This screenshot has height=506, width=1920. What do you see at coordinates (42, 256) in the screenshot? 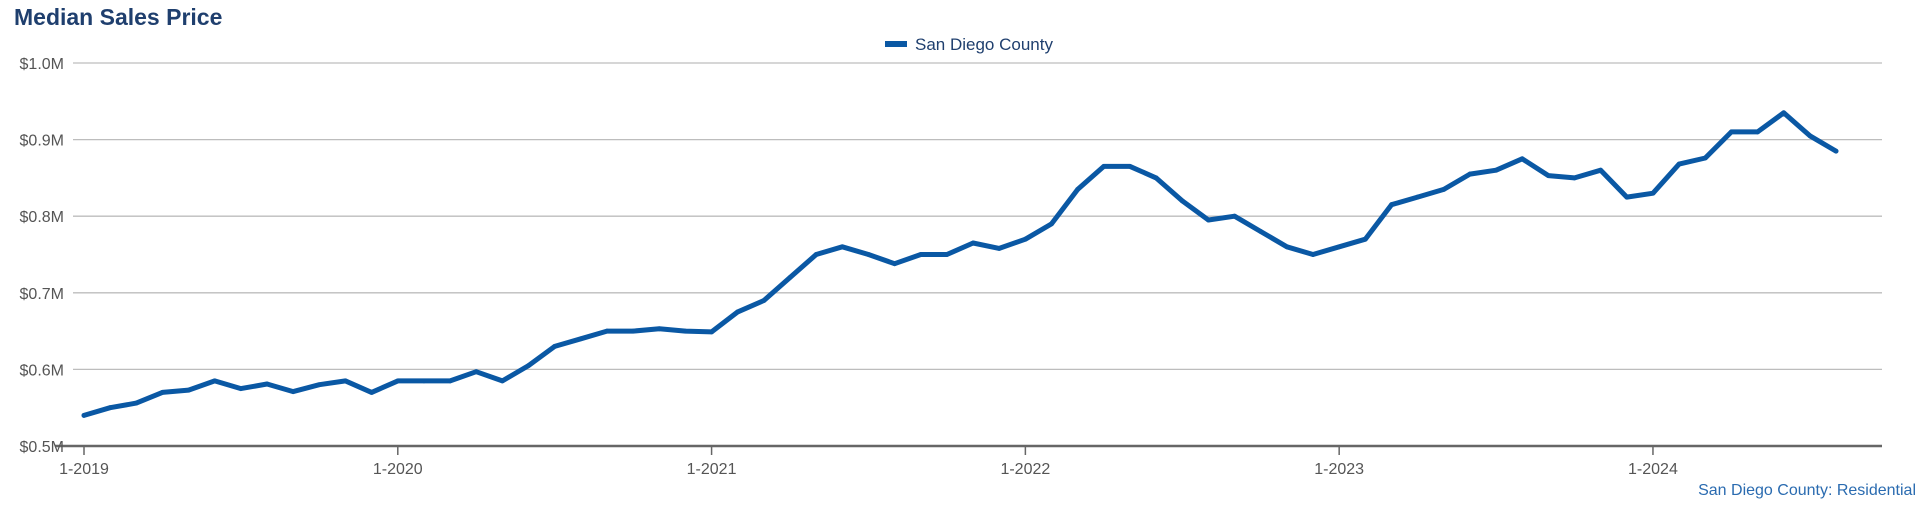
I see `y-axis-ticks: $0.5M $0.6M $0.7M $0.8M $0.9M $1.0M` at bounding box center [42, 256].